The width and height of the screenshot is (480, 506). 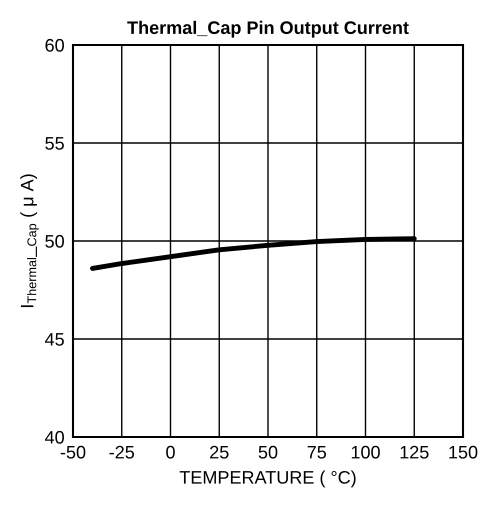 What do you see at coordinates (219, 452) in the screenshot?
I see `x-tick-label: 25` at bounding box center [219, 452].